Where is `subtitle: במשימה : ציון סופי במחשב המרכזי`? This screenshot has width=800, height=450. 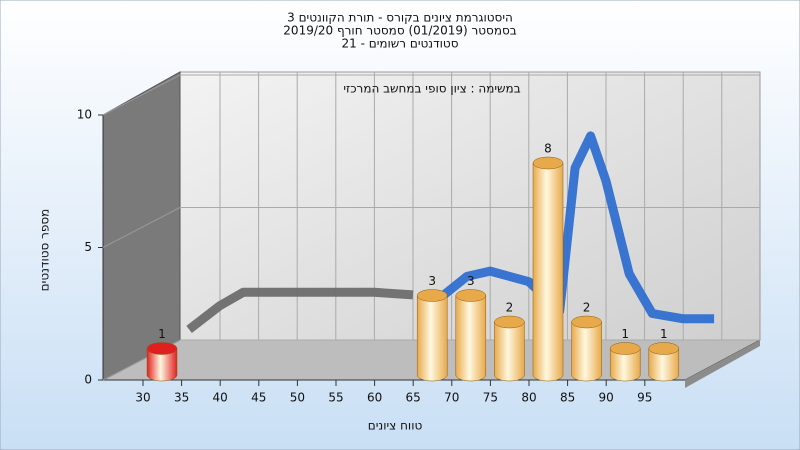
subtitle: במשימה : ציון סופי במחשב המרכזי is located at coordinates (431, 89).